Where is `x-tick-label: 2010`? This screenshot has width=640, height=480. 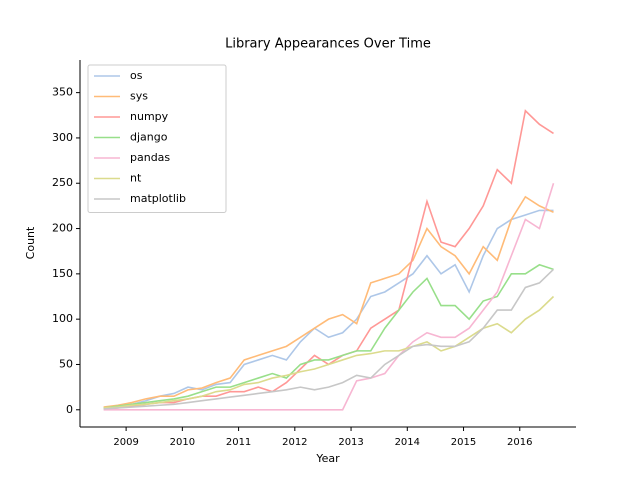 x-tick-label: 2010 is located at coordinates (182, 442).